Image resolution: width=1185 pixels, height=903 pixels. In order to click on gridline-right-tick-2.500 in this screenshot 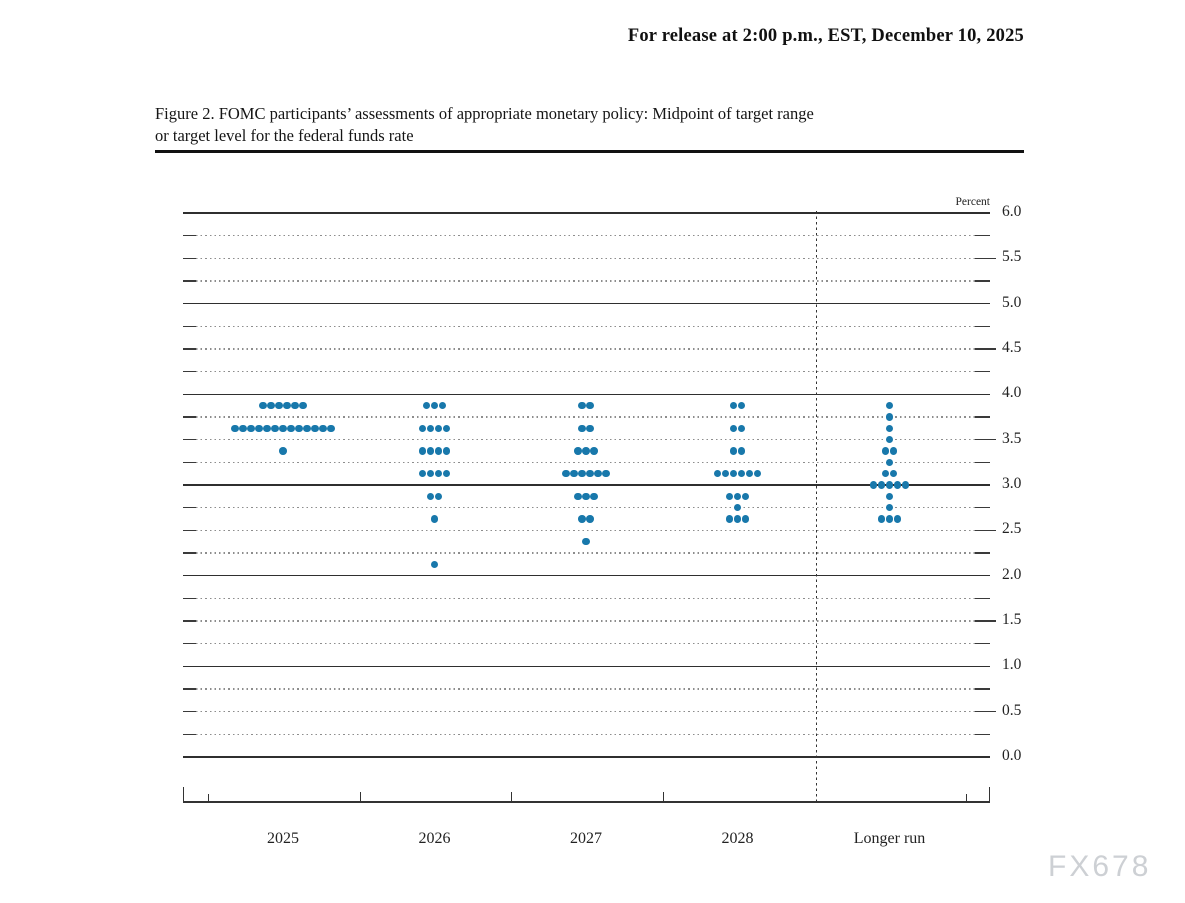, I will do `click(985, 530)`.